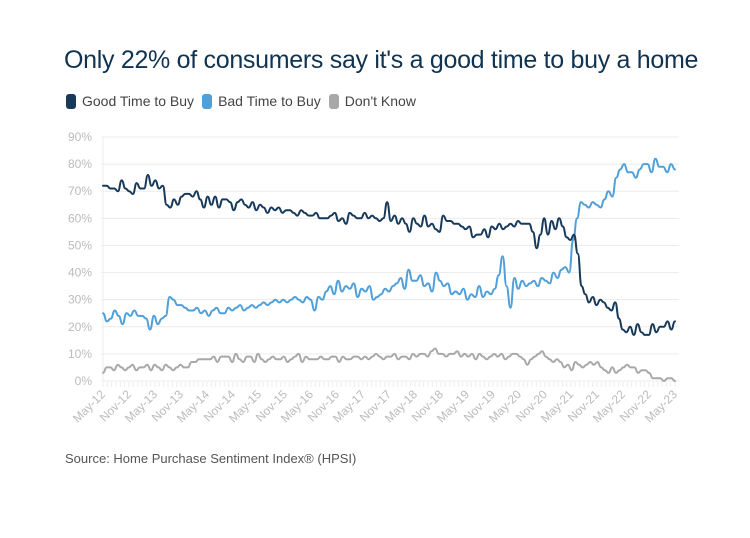  Describe the element at coordinates (80, 273) in the screenshot. I see `y-tick-label: 40%` at that location.